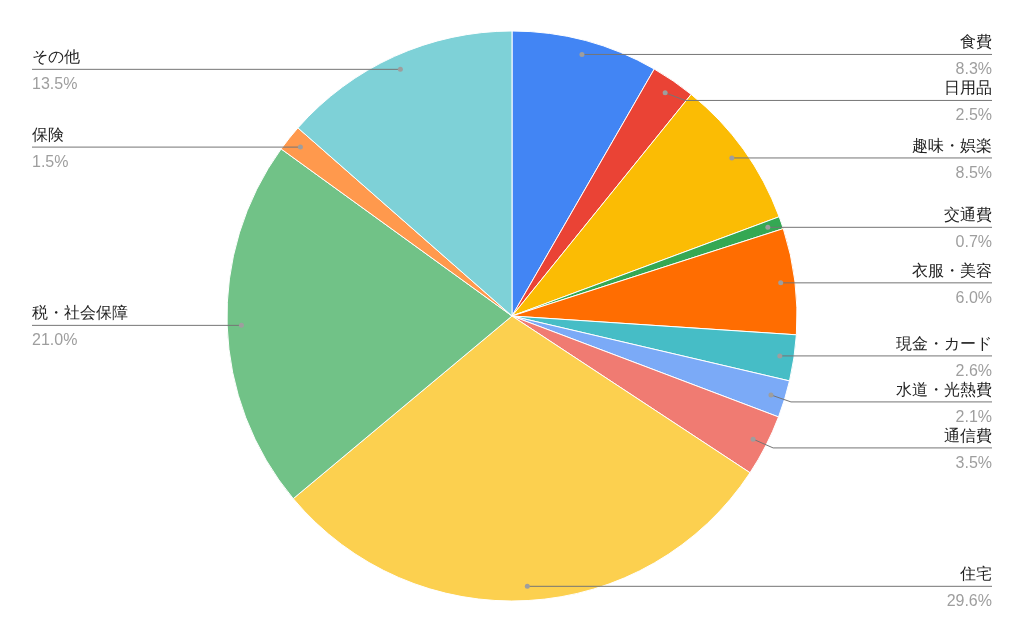 The width and height of the screenshot is (1024, 633). I want to click on data-label: 6.0%, so click(973, 297).